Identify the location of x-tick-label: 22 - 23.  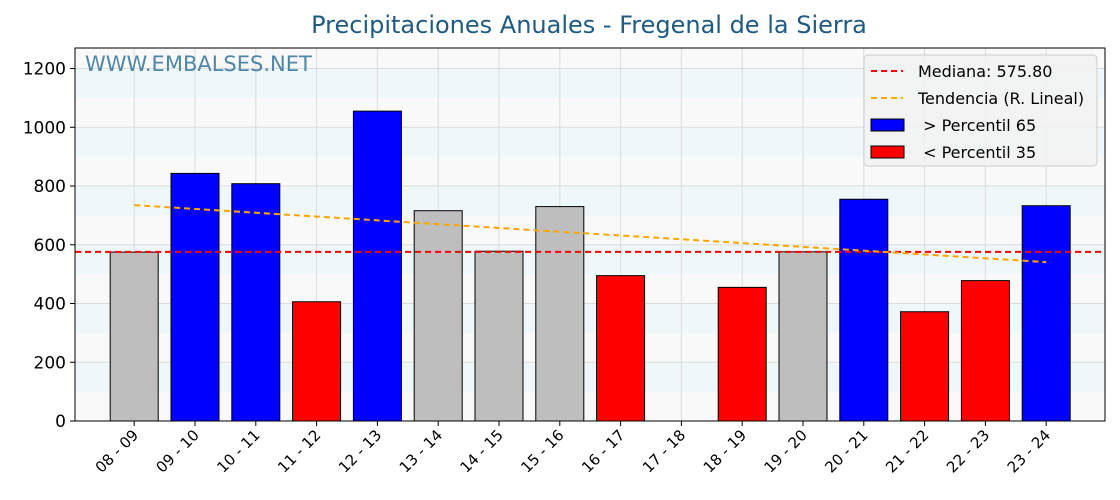
(968, 451).